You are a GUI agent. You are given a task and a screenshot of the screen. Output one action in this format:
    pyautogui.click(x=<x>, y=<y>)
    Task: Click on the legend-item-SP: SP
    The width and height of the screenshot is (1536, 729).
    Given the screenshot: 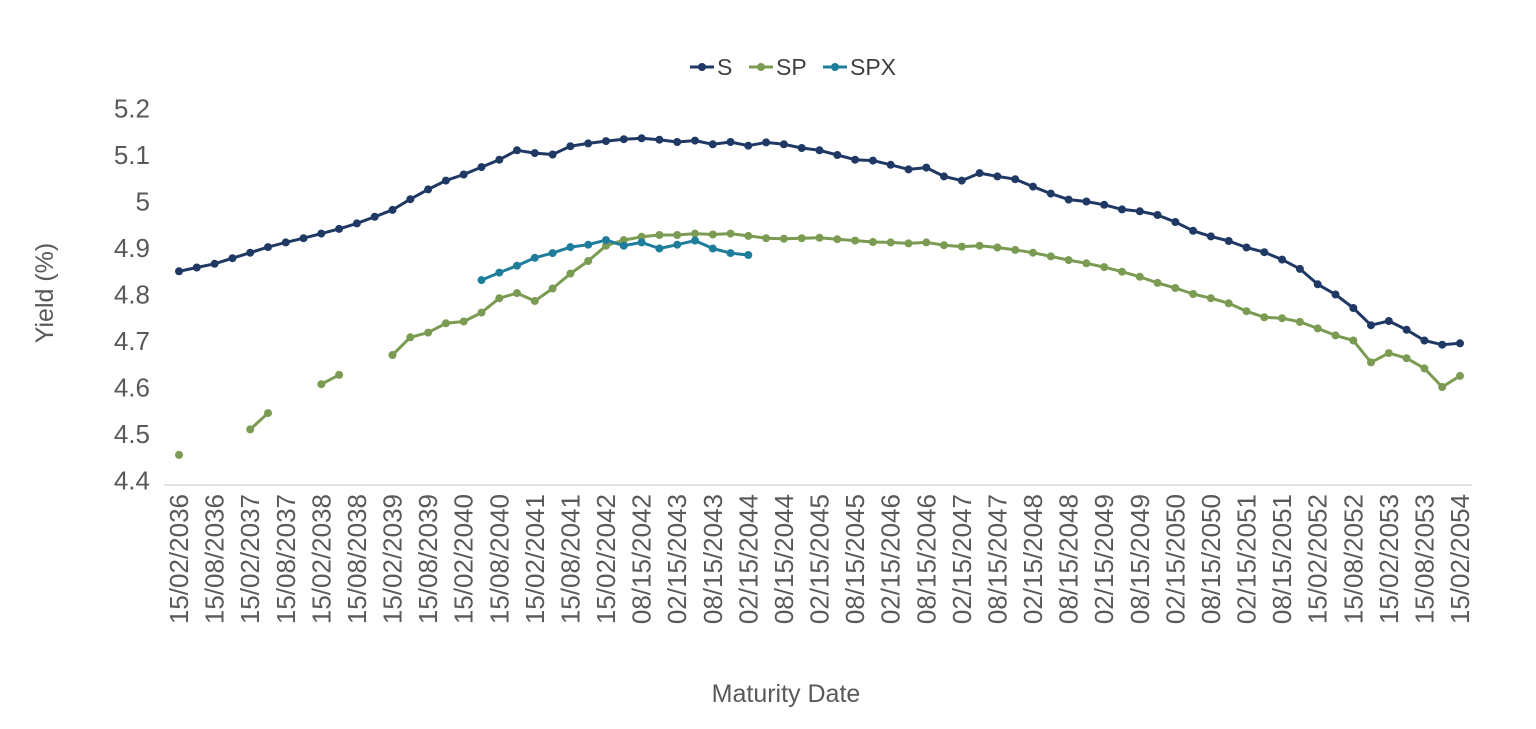 What is the action you would take?
    pyautogui.click(x=778, y=67)
    